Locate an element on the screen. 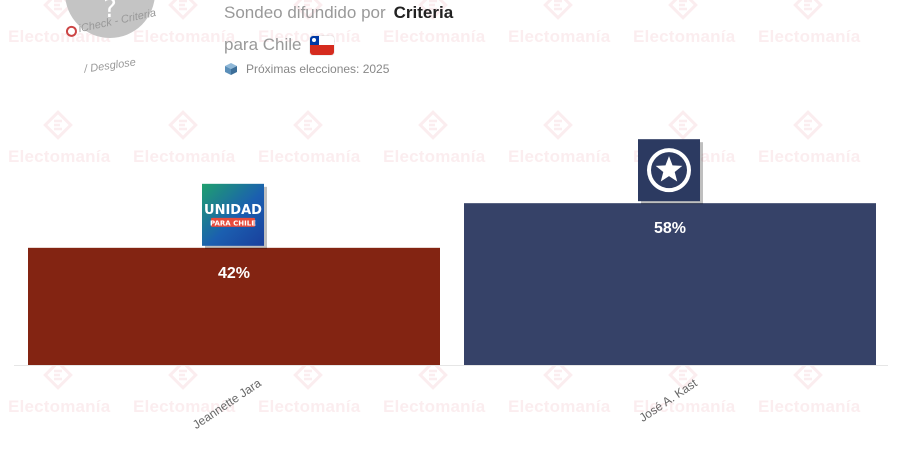 The image size is (900, 460). pollster-name: Criteria is located at coordinates (423, 12).